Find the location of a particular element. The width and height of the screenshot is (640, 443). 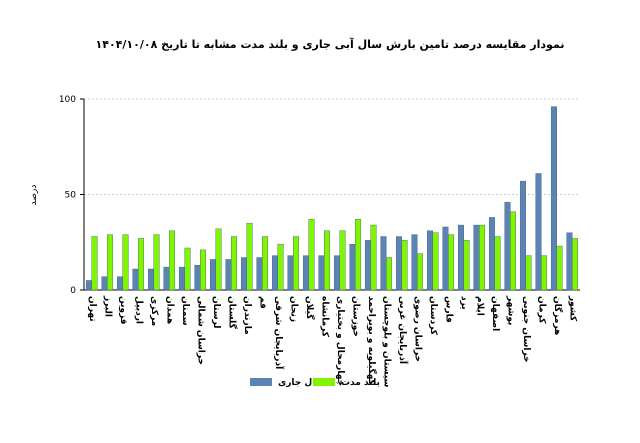

y-axis-label: درصد is located at coordinates (34, 195).